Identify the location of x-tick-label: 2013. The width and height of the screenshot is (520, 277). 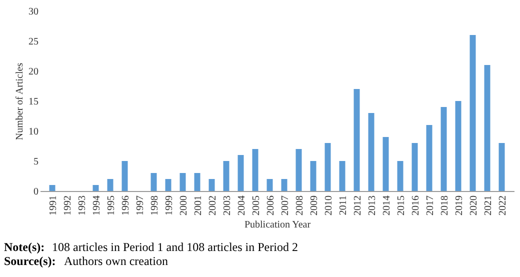
(372, 206).